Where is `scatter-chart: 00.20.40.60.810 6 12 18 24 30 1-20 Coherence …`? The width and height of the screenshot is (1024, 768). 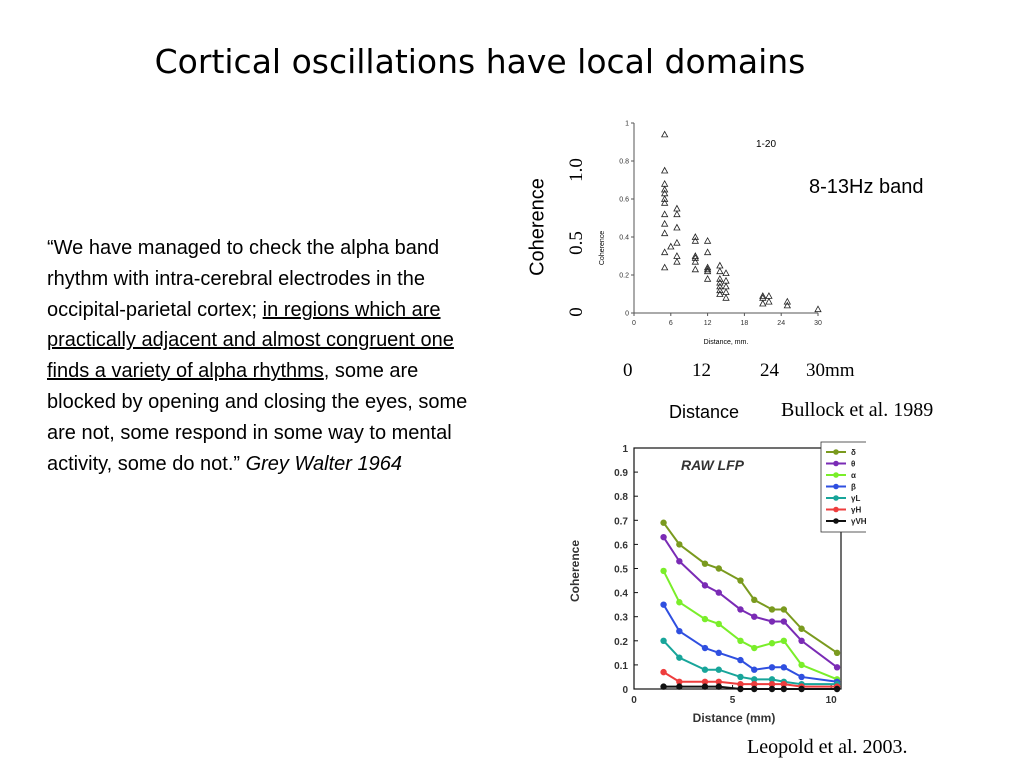
scatter-chart: 00.20.40.60.810 6 12 18 24 30 1-20 Coherence … is located at coordinates (710, 234).